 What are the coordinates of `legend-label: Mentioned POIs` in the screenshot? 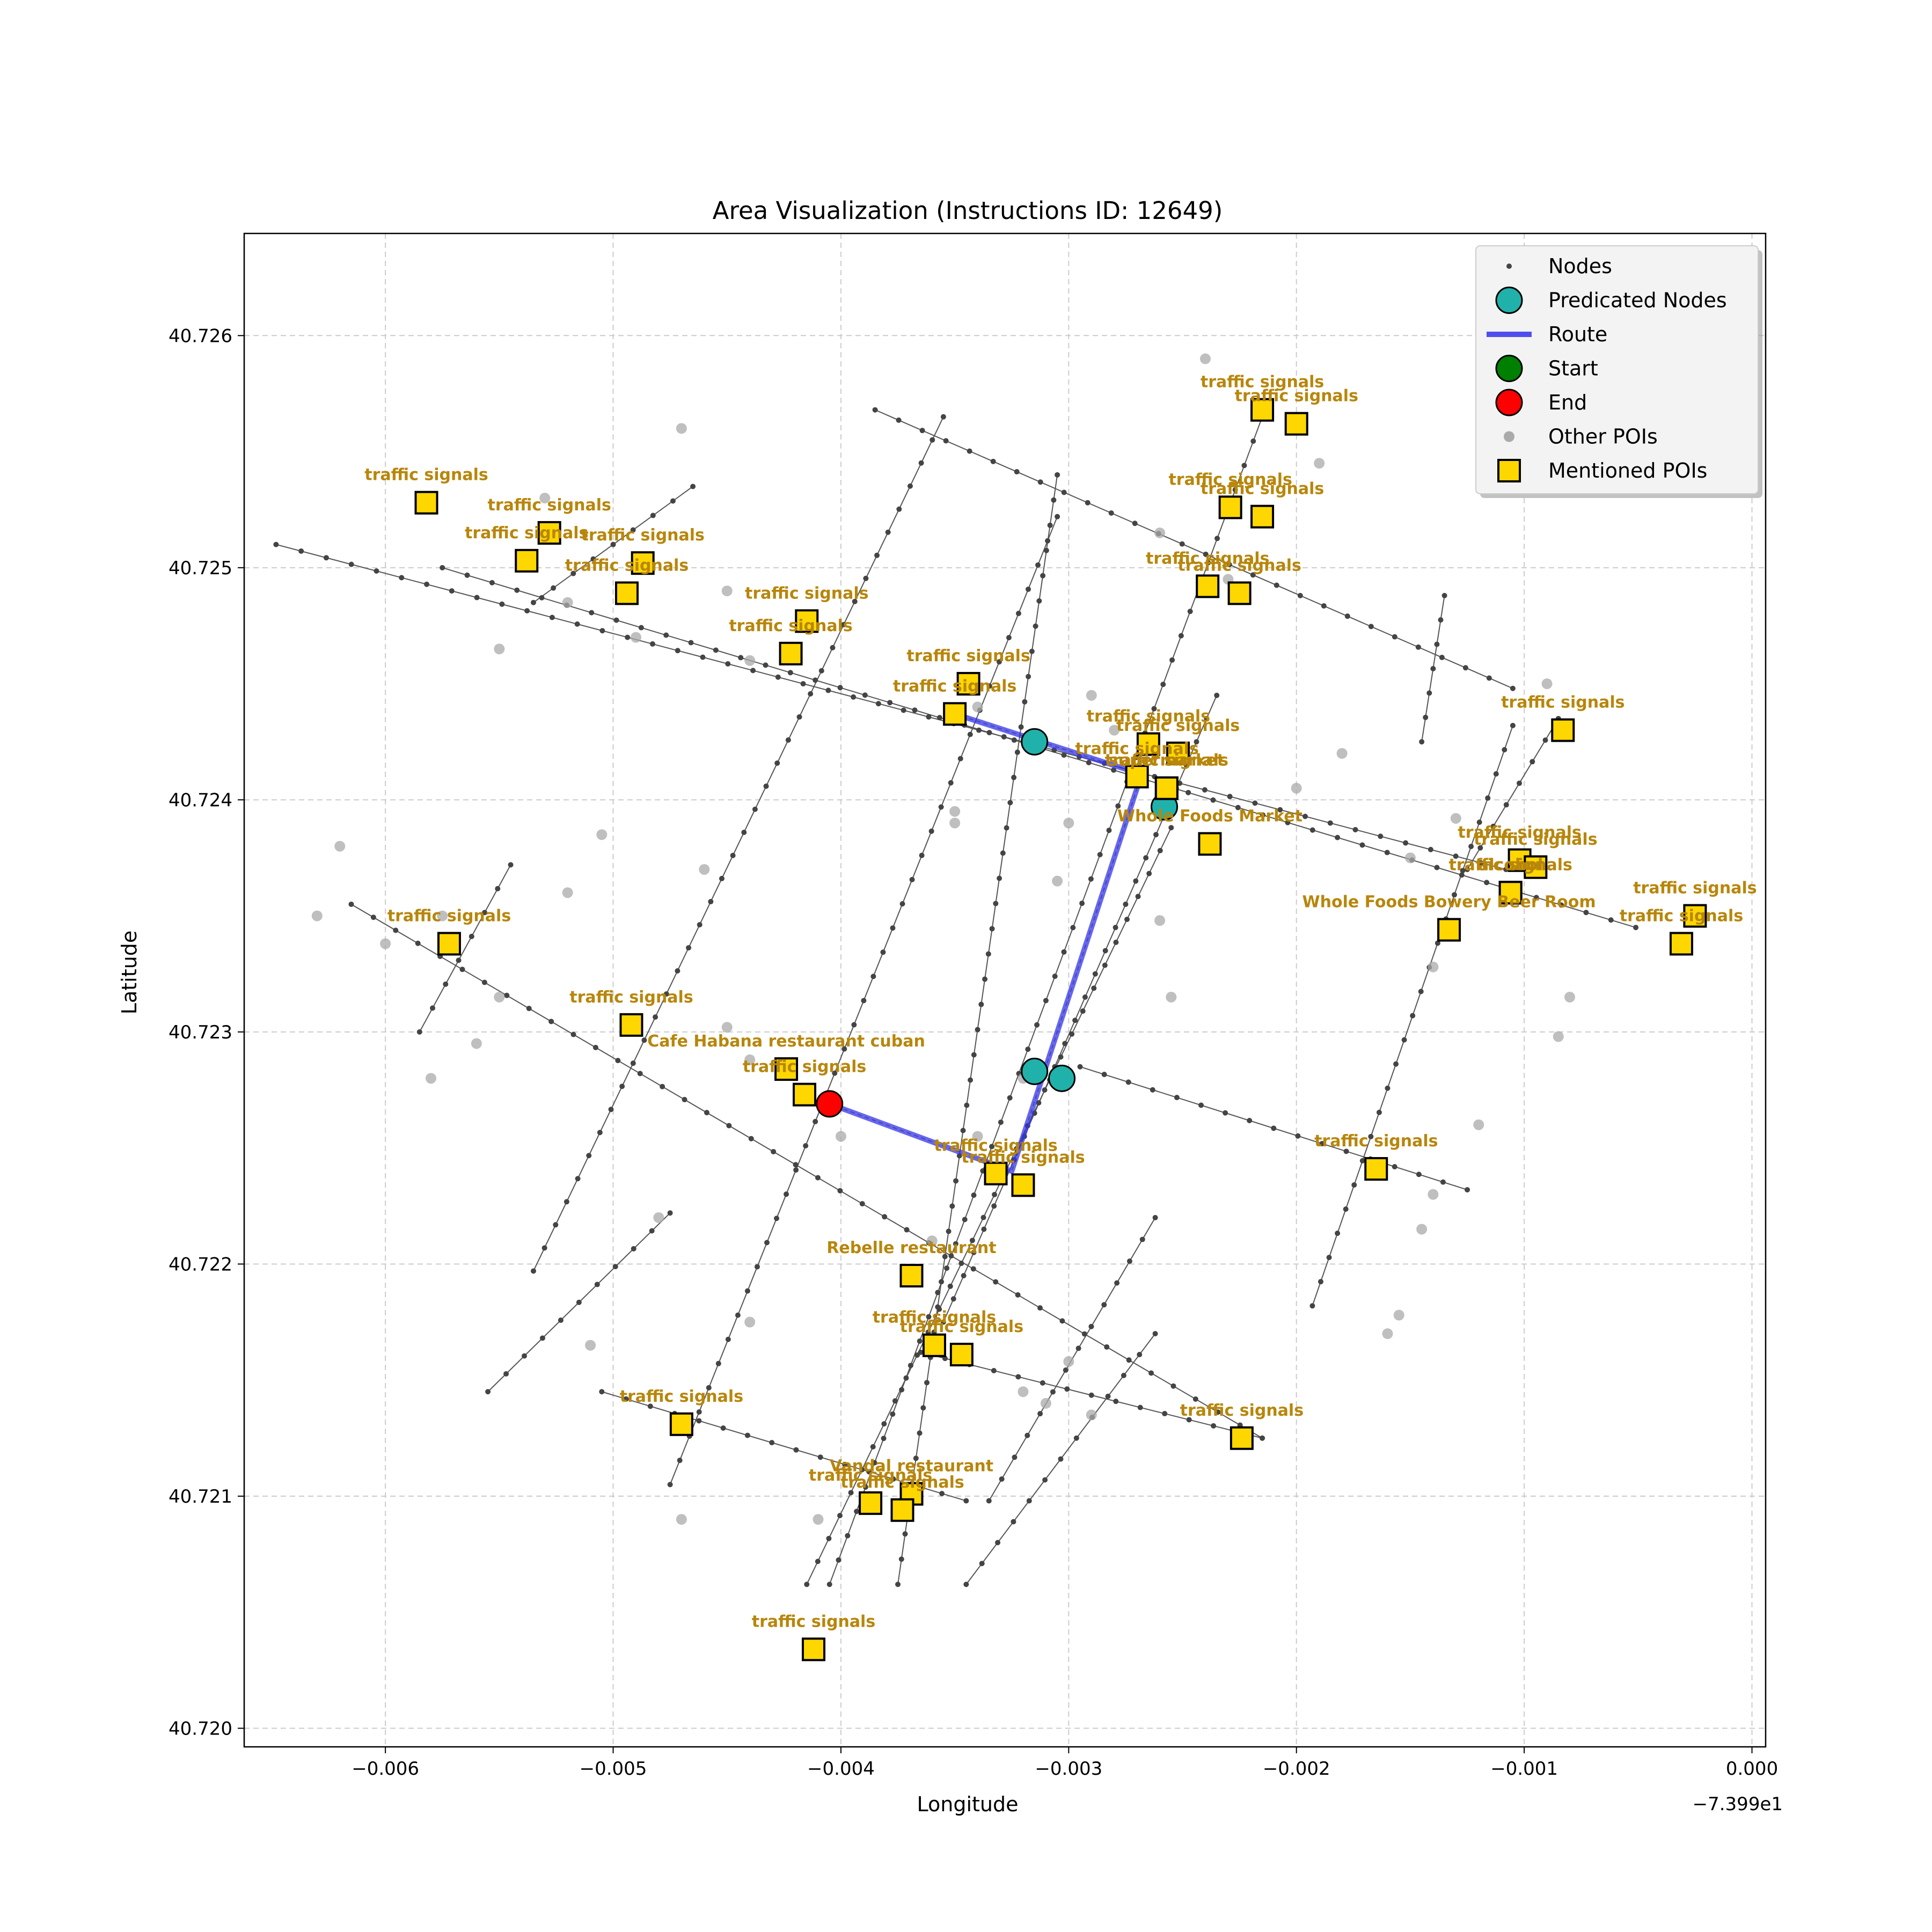 It's located at (1627, 470).